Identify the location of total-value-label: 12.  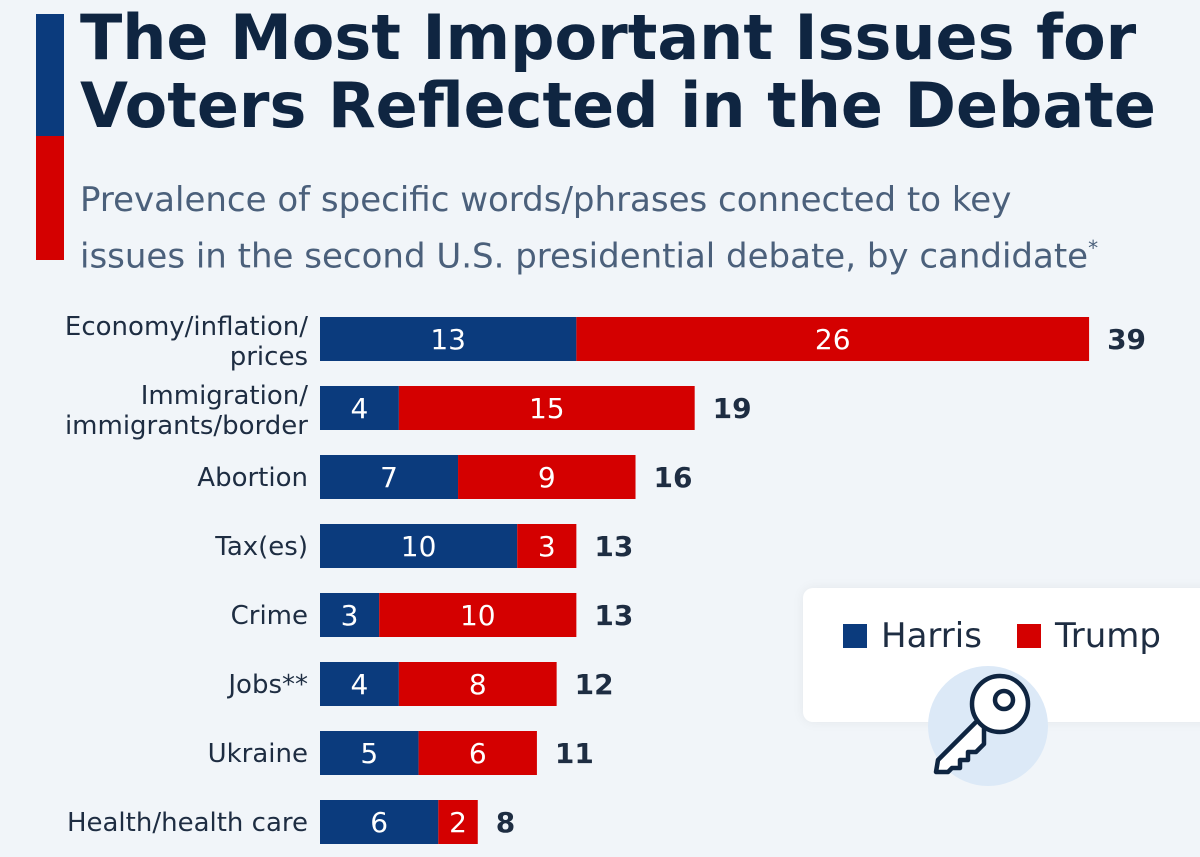
(594, 684).